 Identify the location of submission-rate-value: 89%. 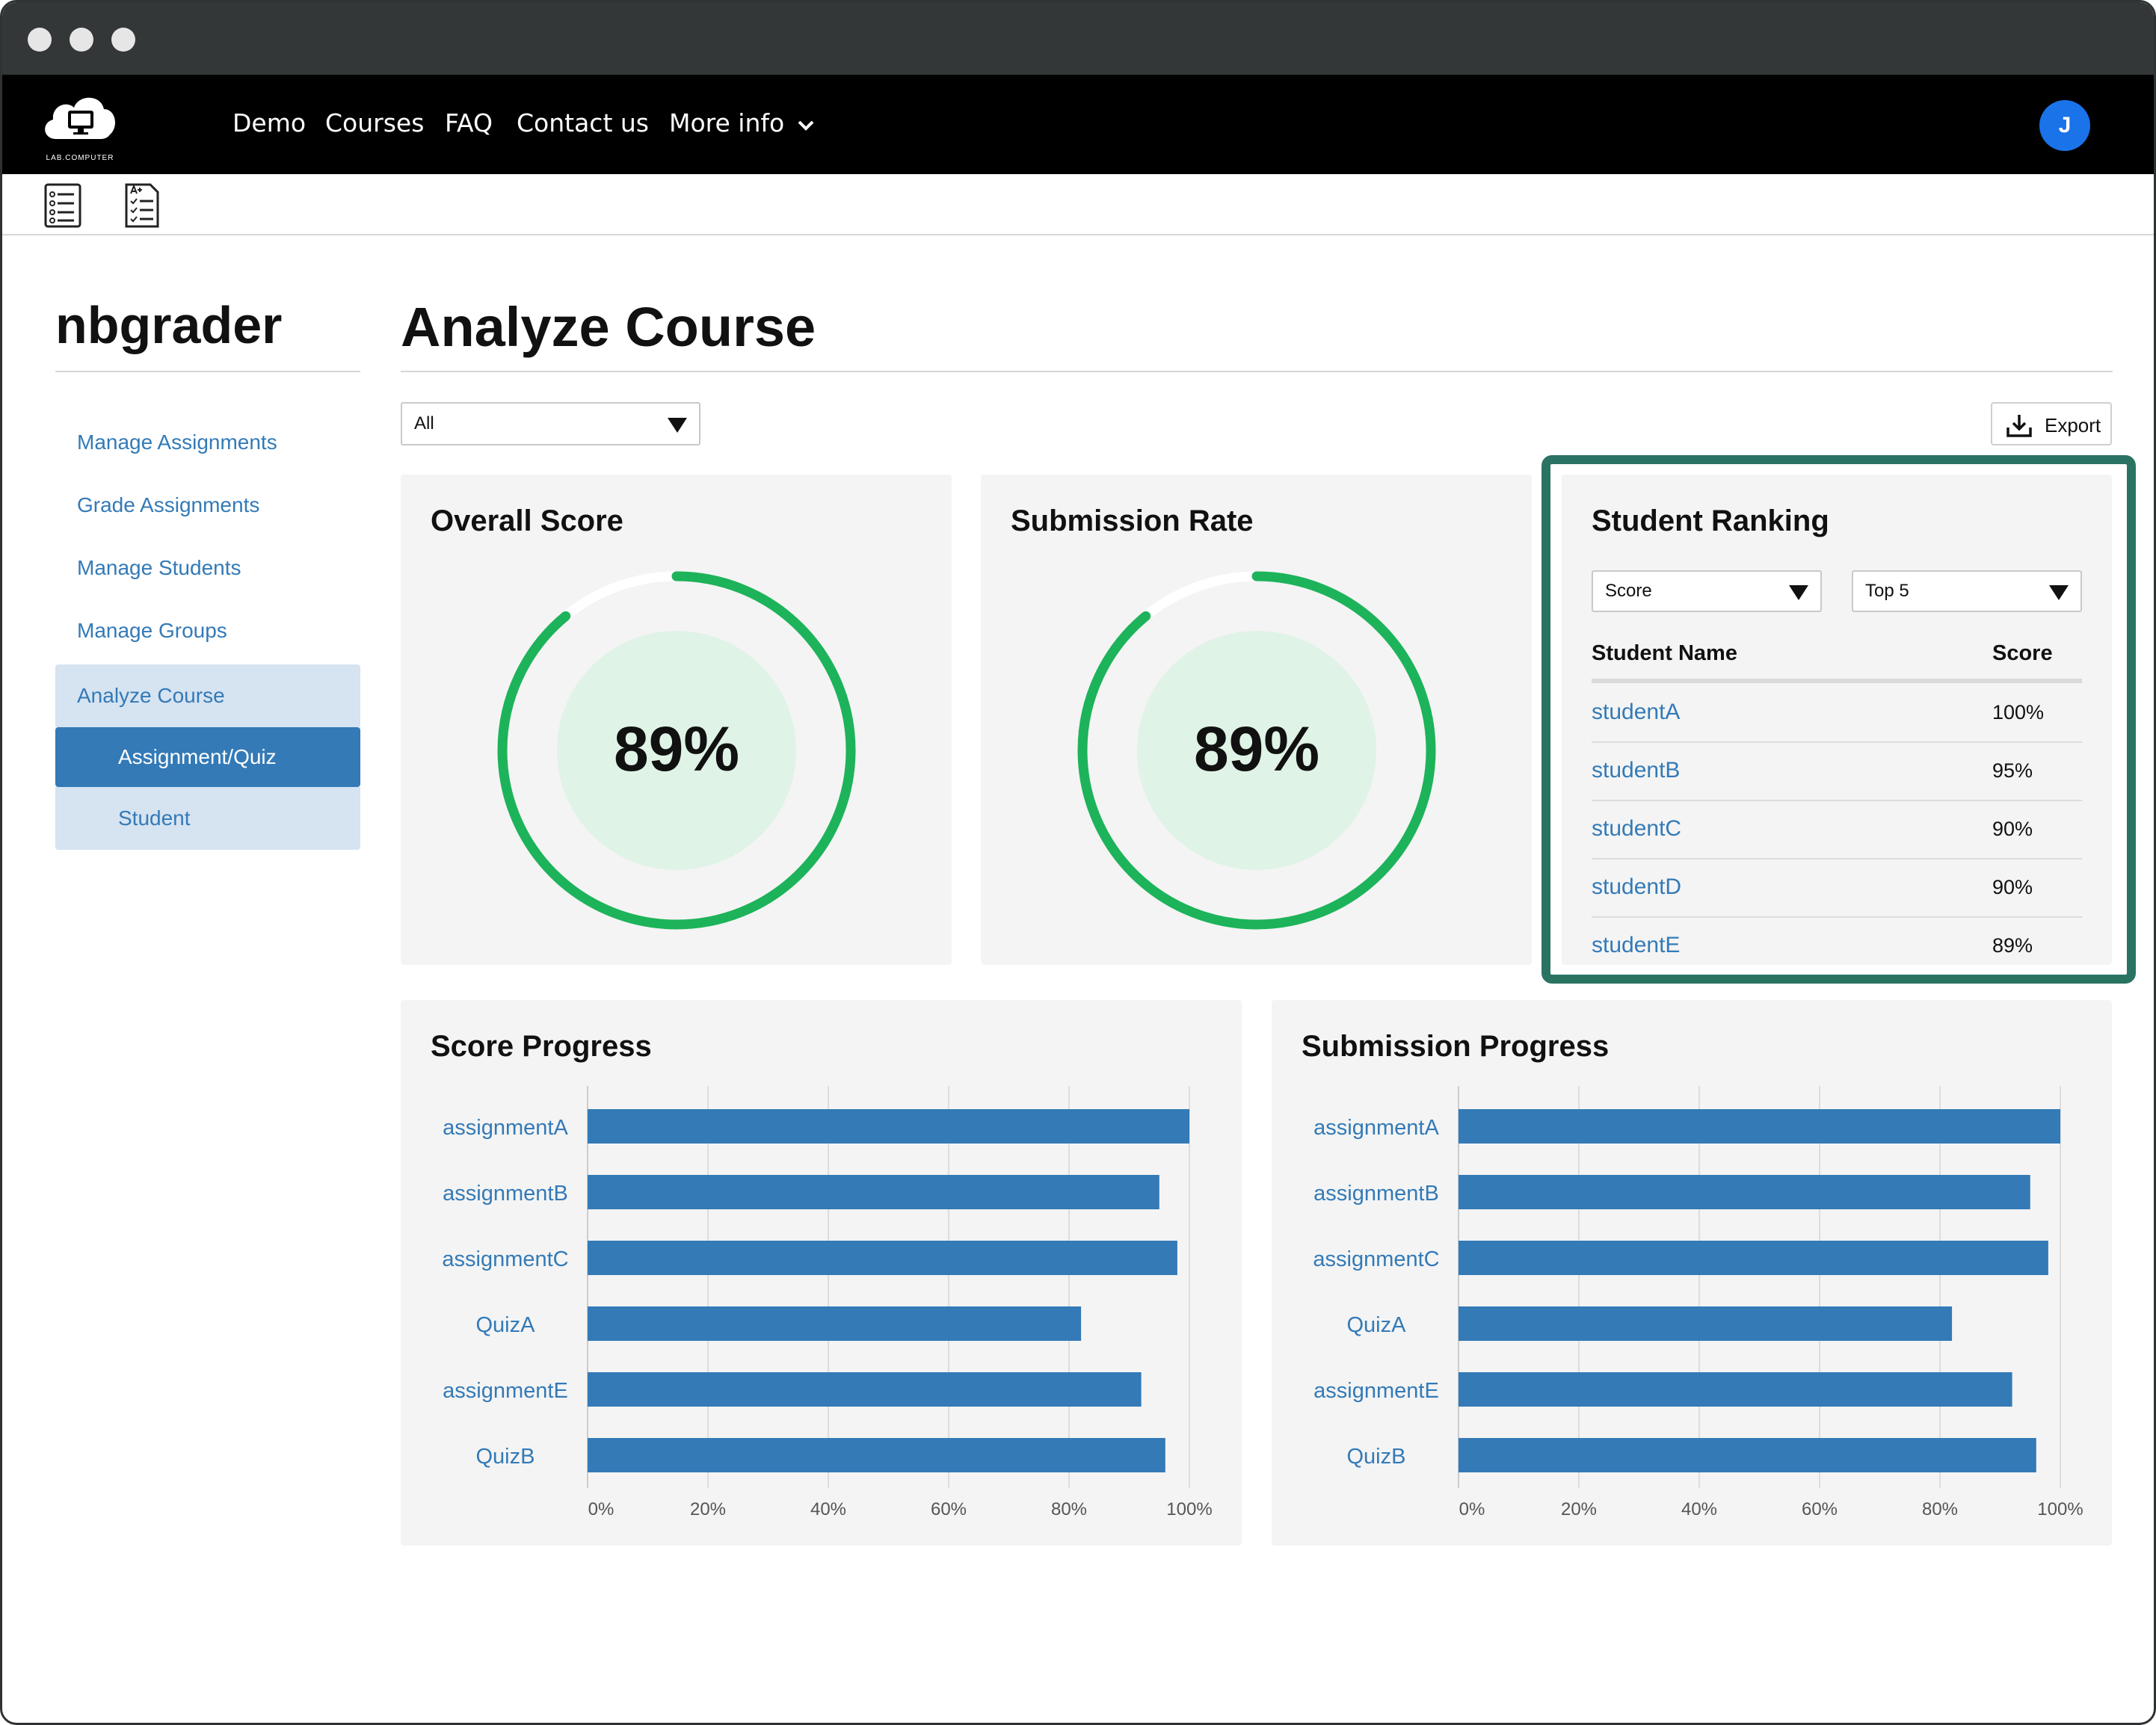
(1256, 749).